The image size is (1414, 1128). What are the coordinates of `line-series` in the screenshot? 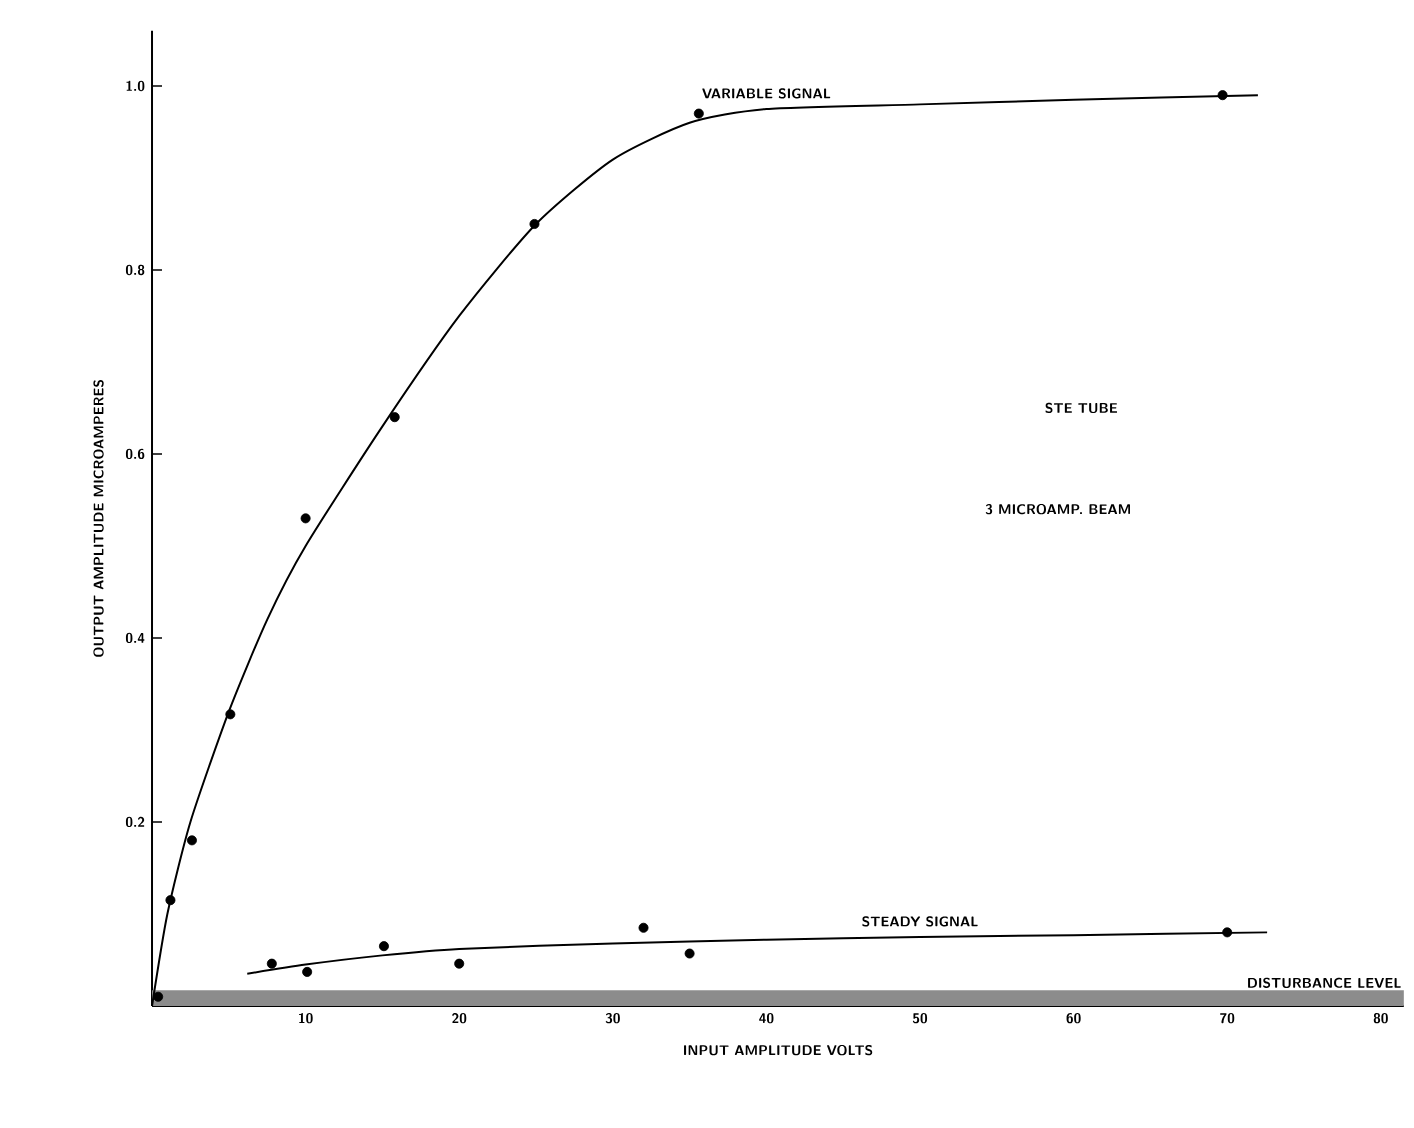 It's located at (757, 953).